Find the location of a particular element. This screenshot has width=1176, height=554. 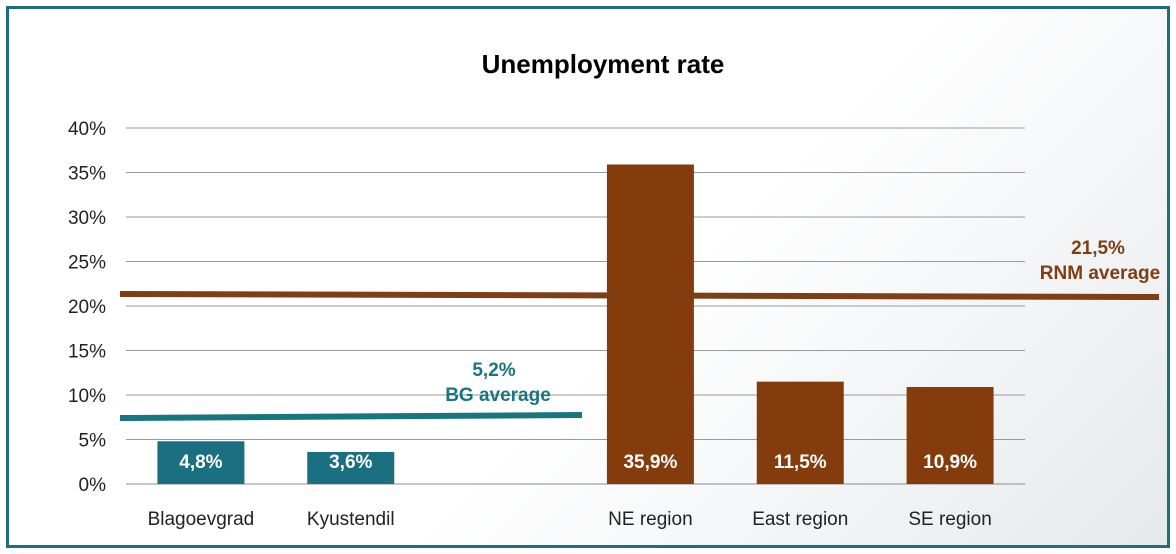

category-label: East region is located at coordinates (800, 519).